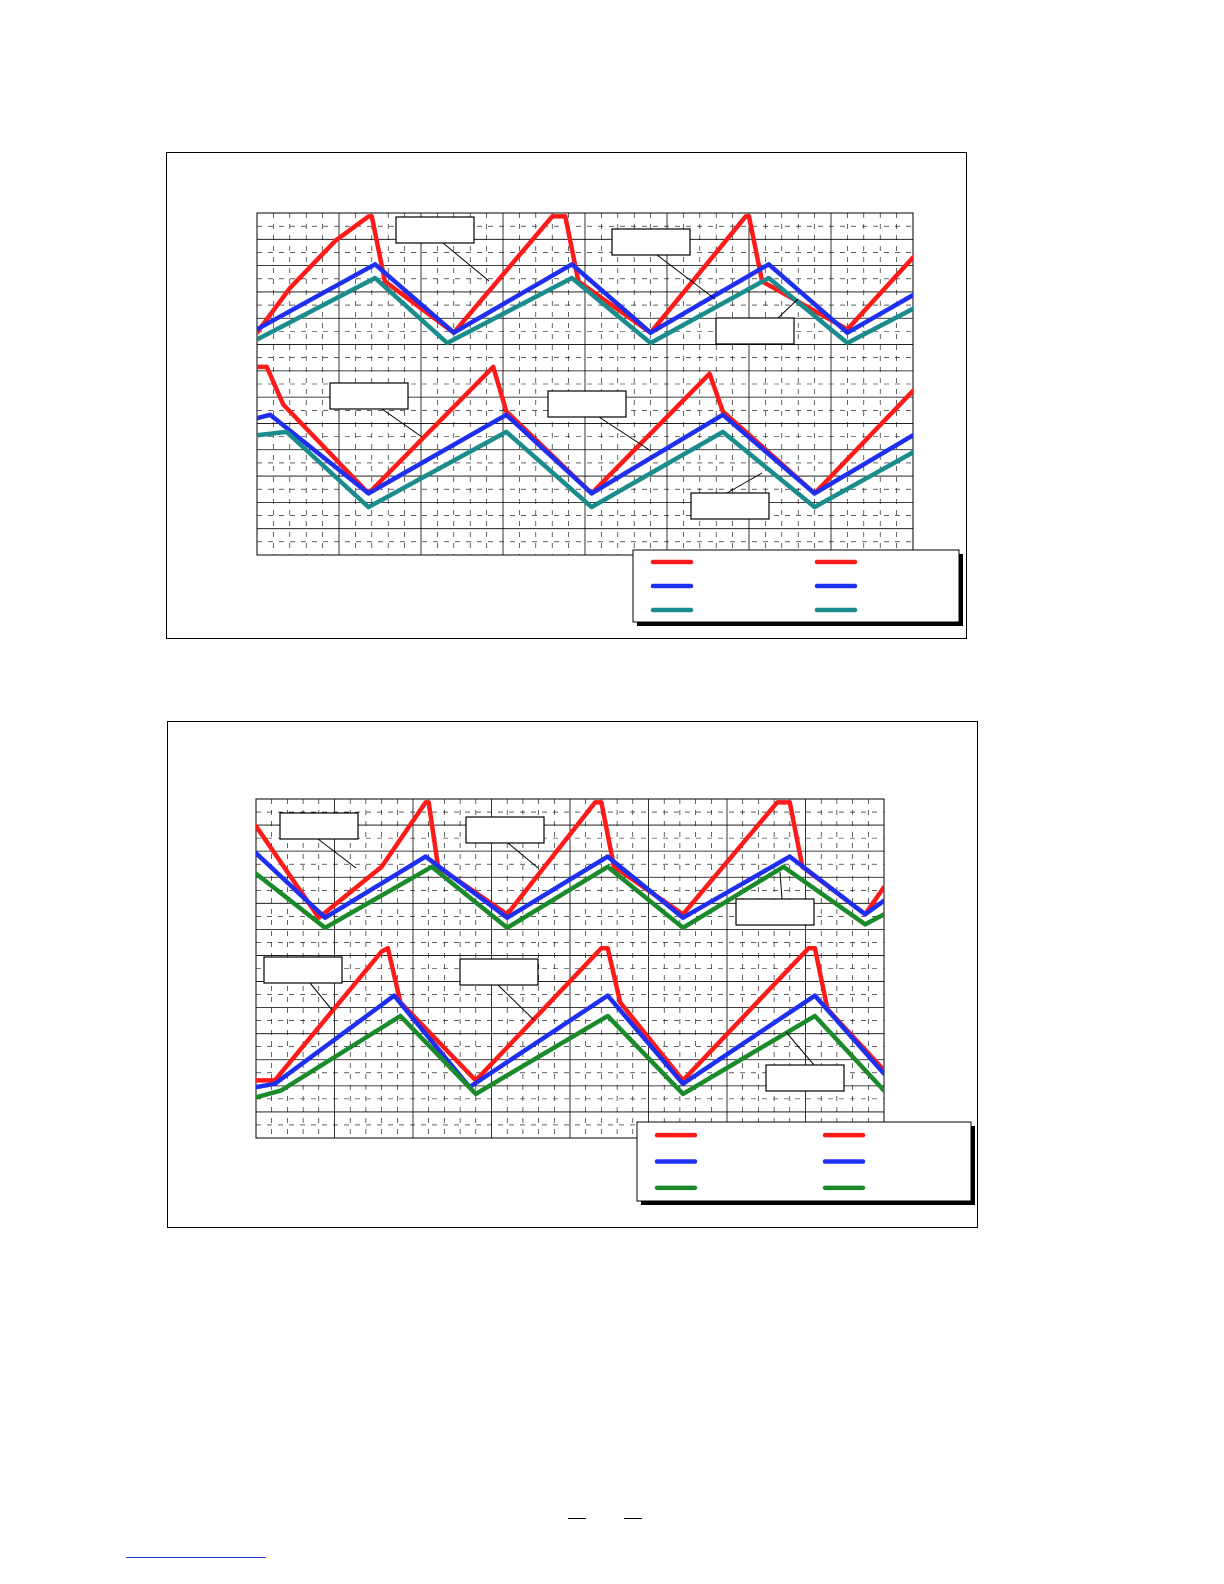  I want to click on footer-dash-right, so click(633, 1518).